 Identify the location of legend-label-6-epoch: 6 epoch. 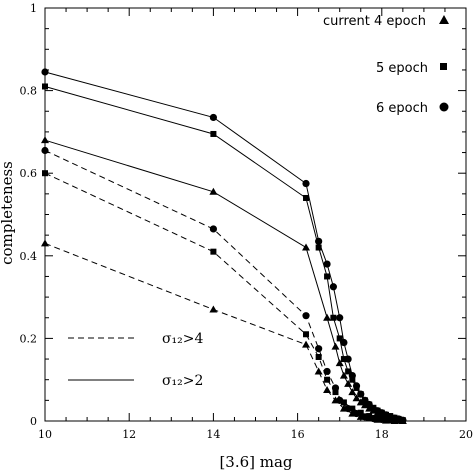
(402, 108).